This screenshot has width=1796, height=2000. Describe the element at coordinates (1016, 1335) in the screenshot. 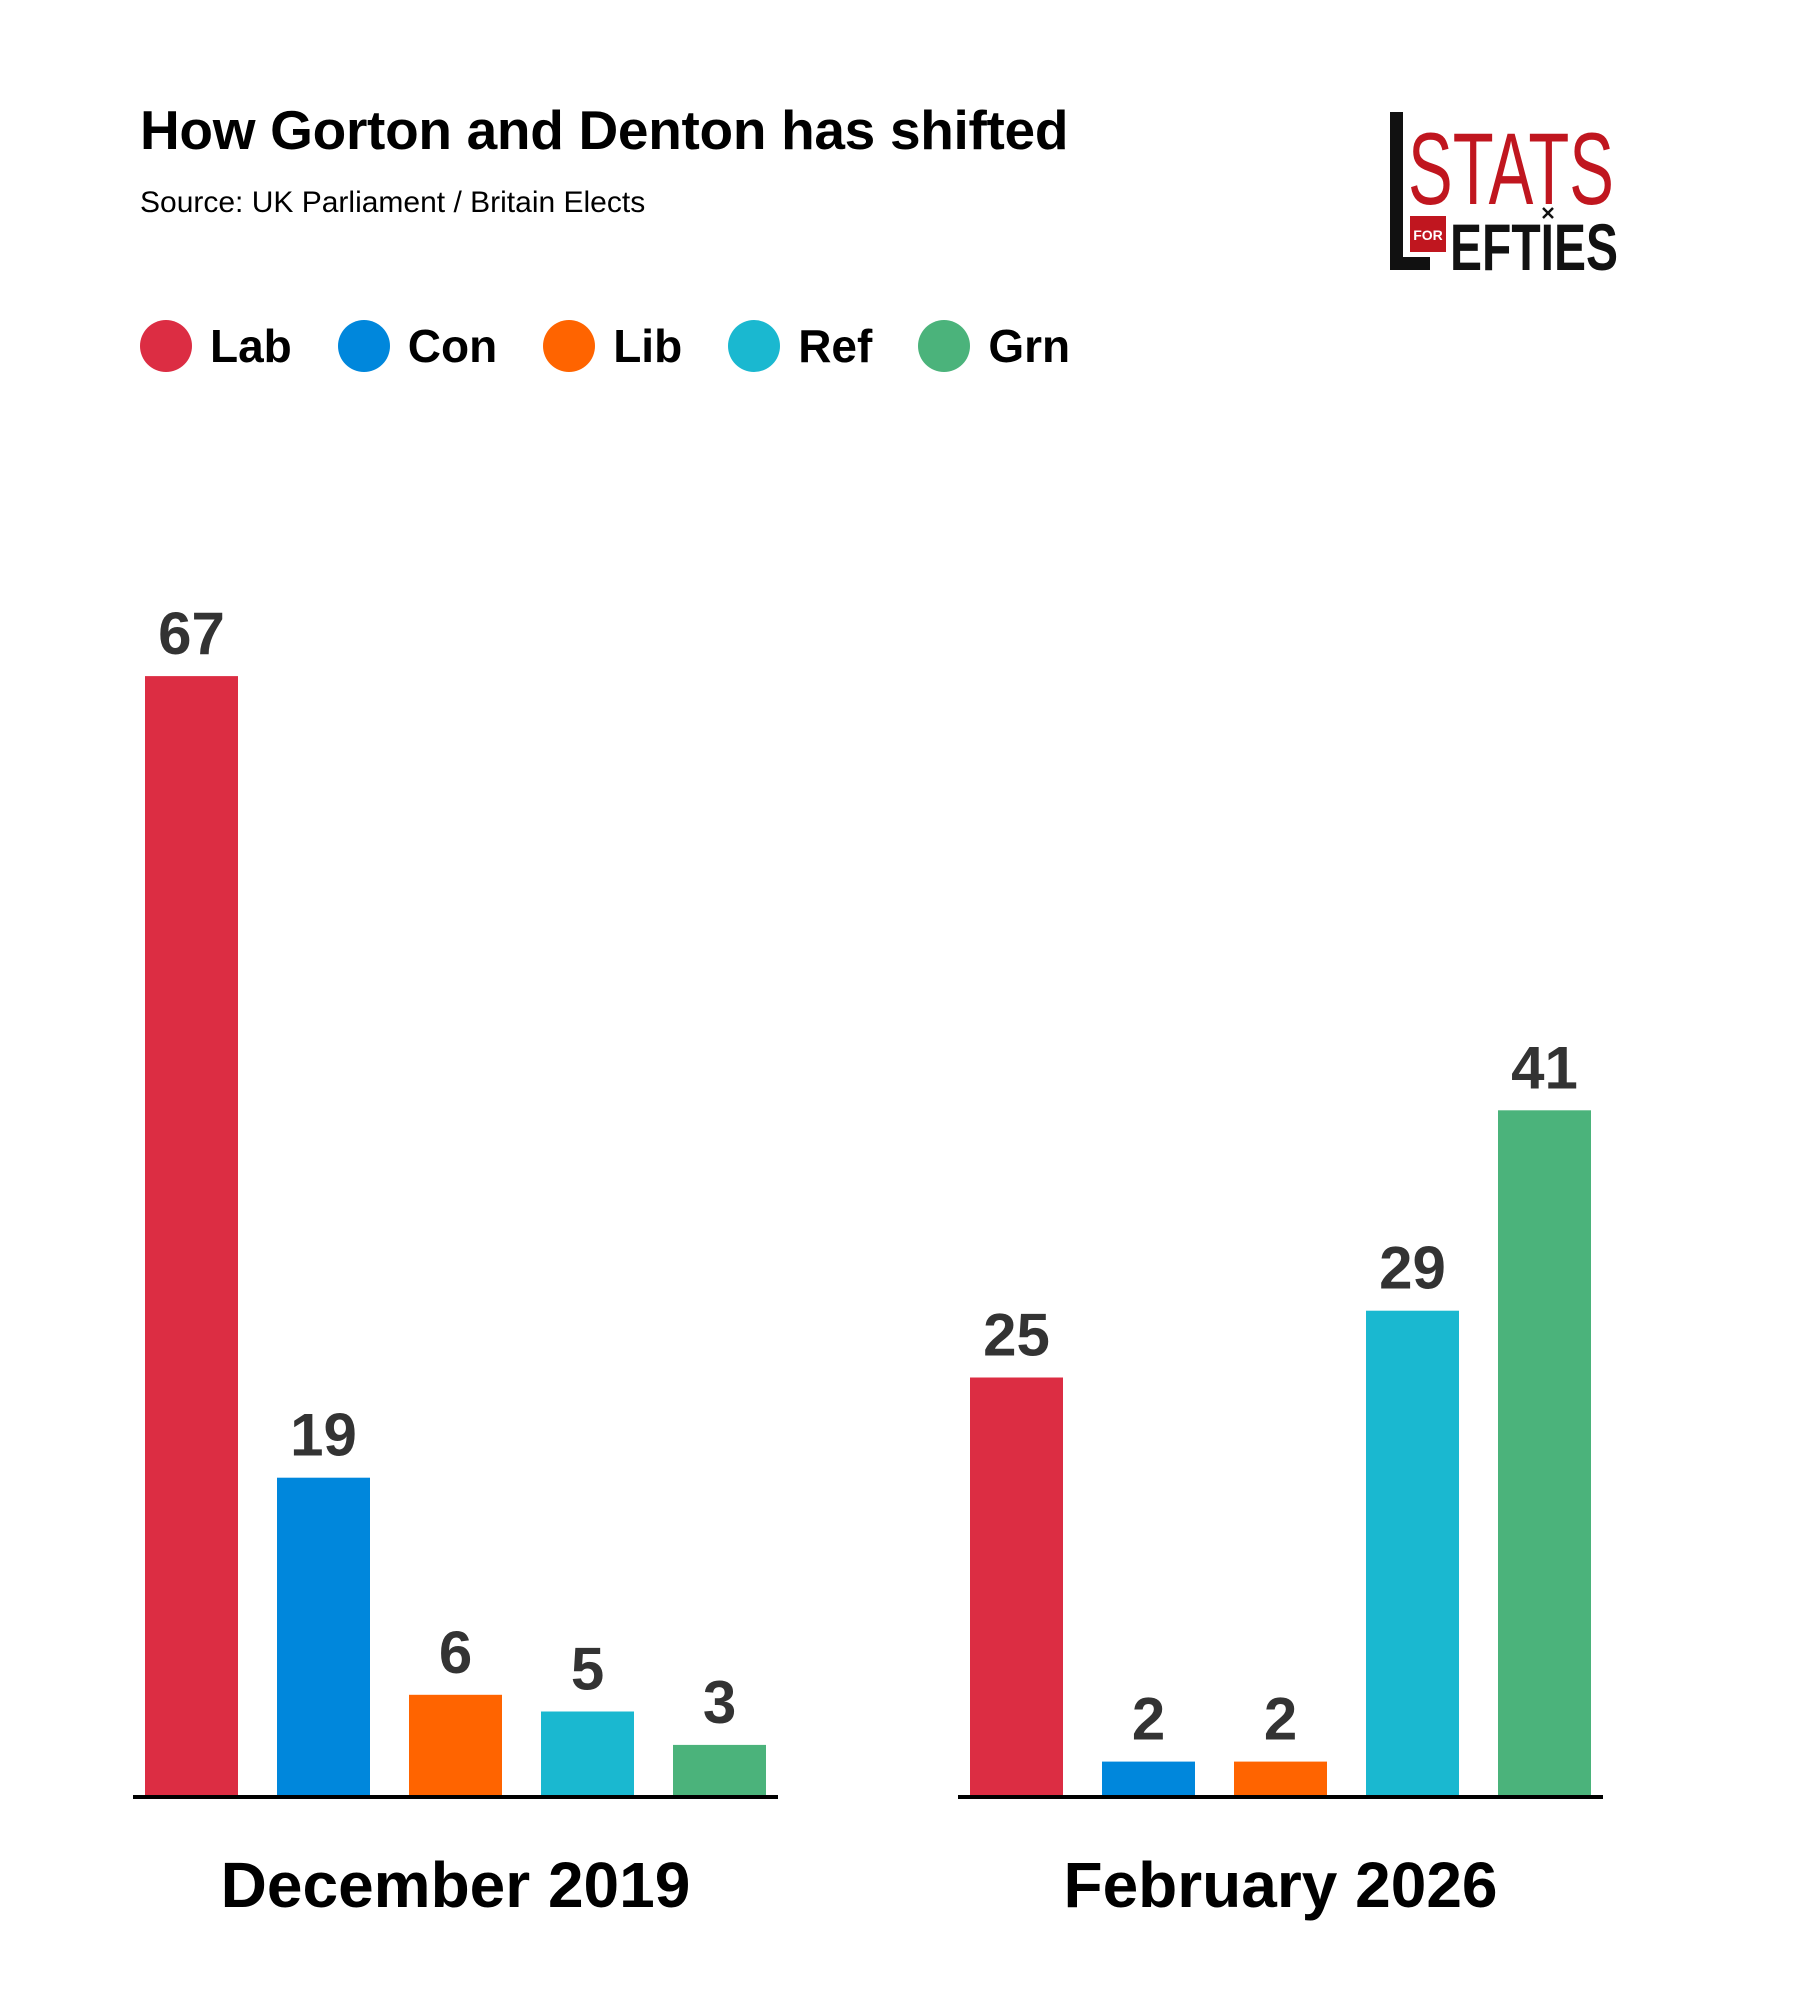

I see `value-label: 25` at that location.